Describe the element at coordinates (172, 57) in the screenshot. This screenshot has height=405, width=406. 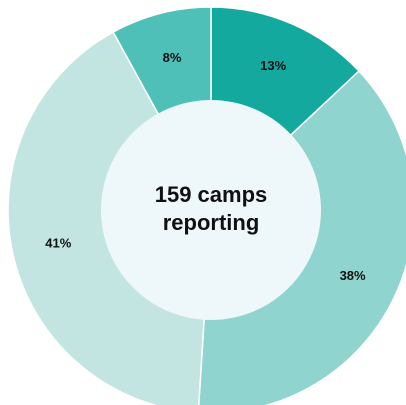
I see `value-label: 8%` at that location.